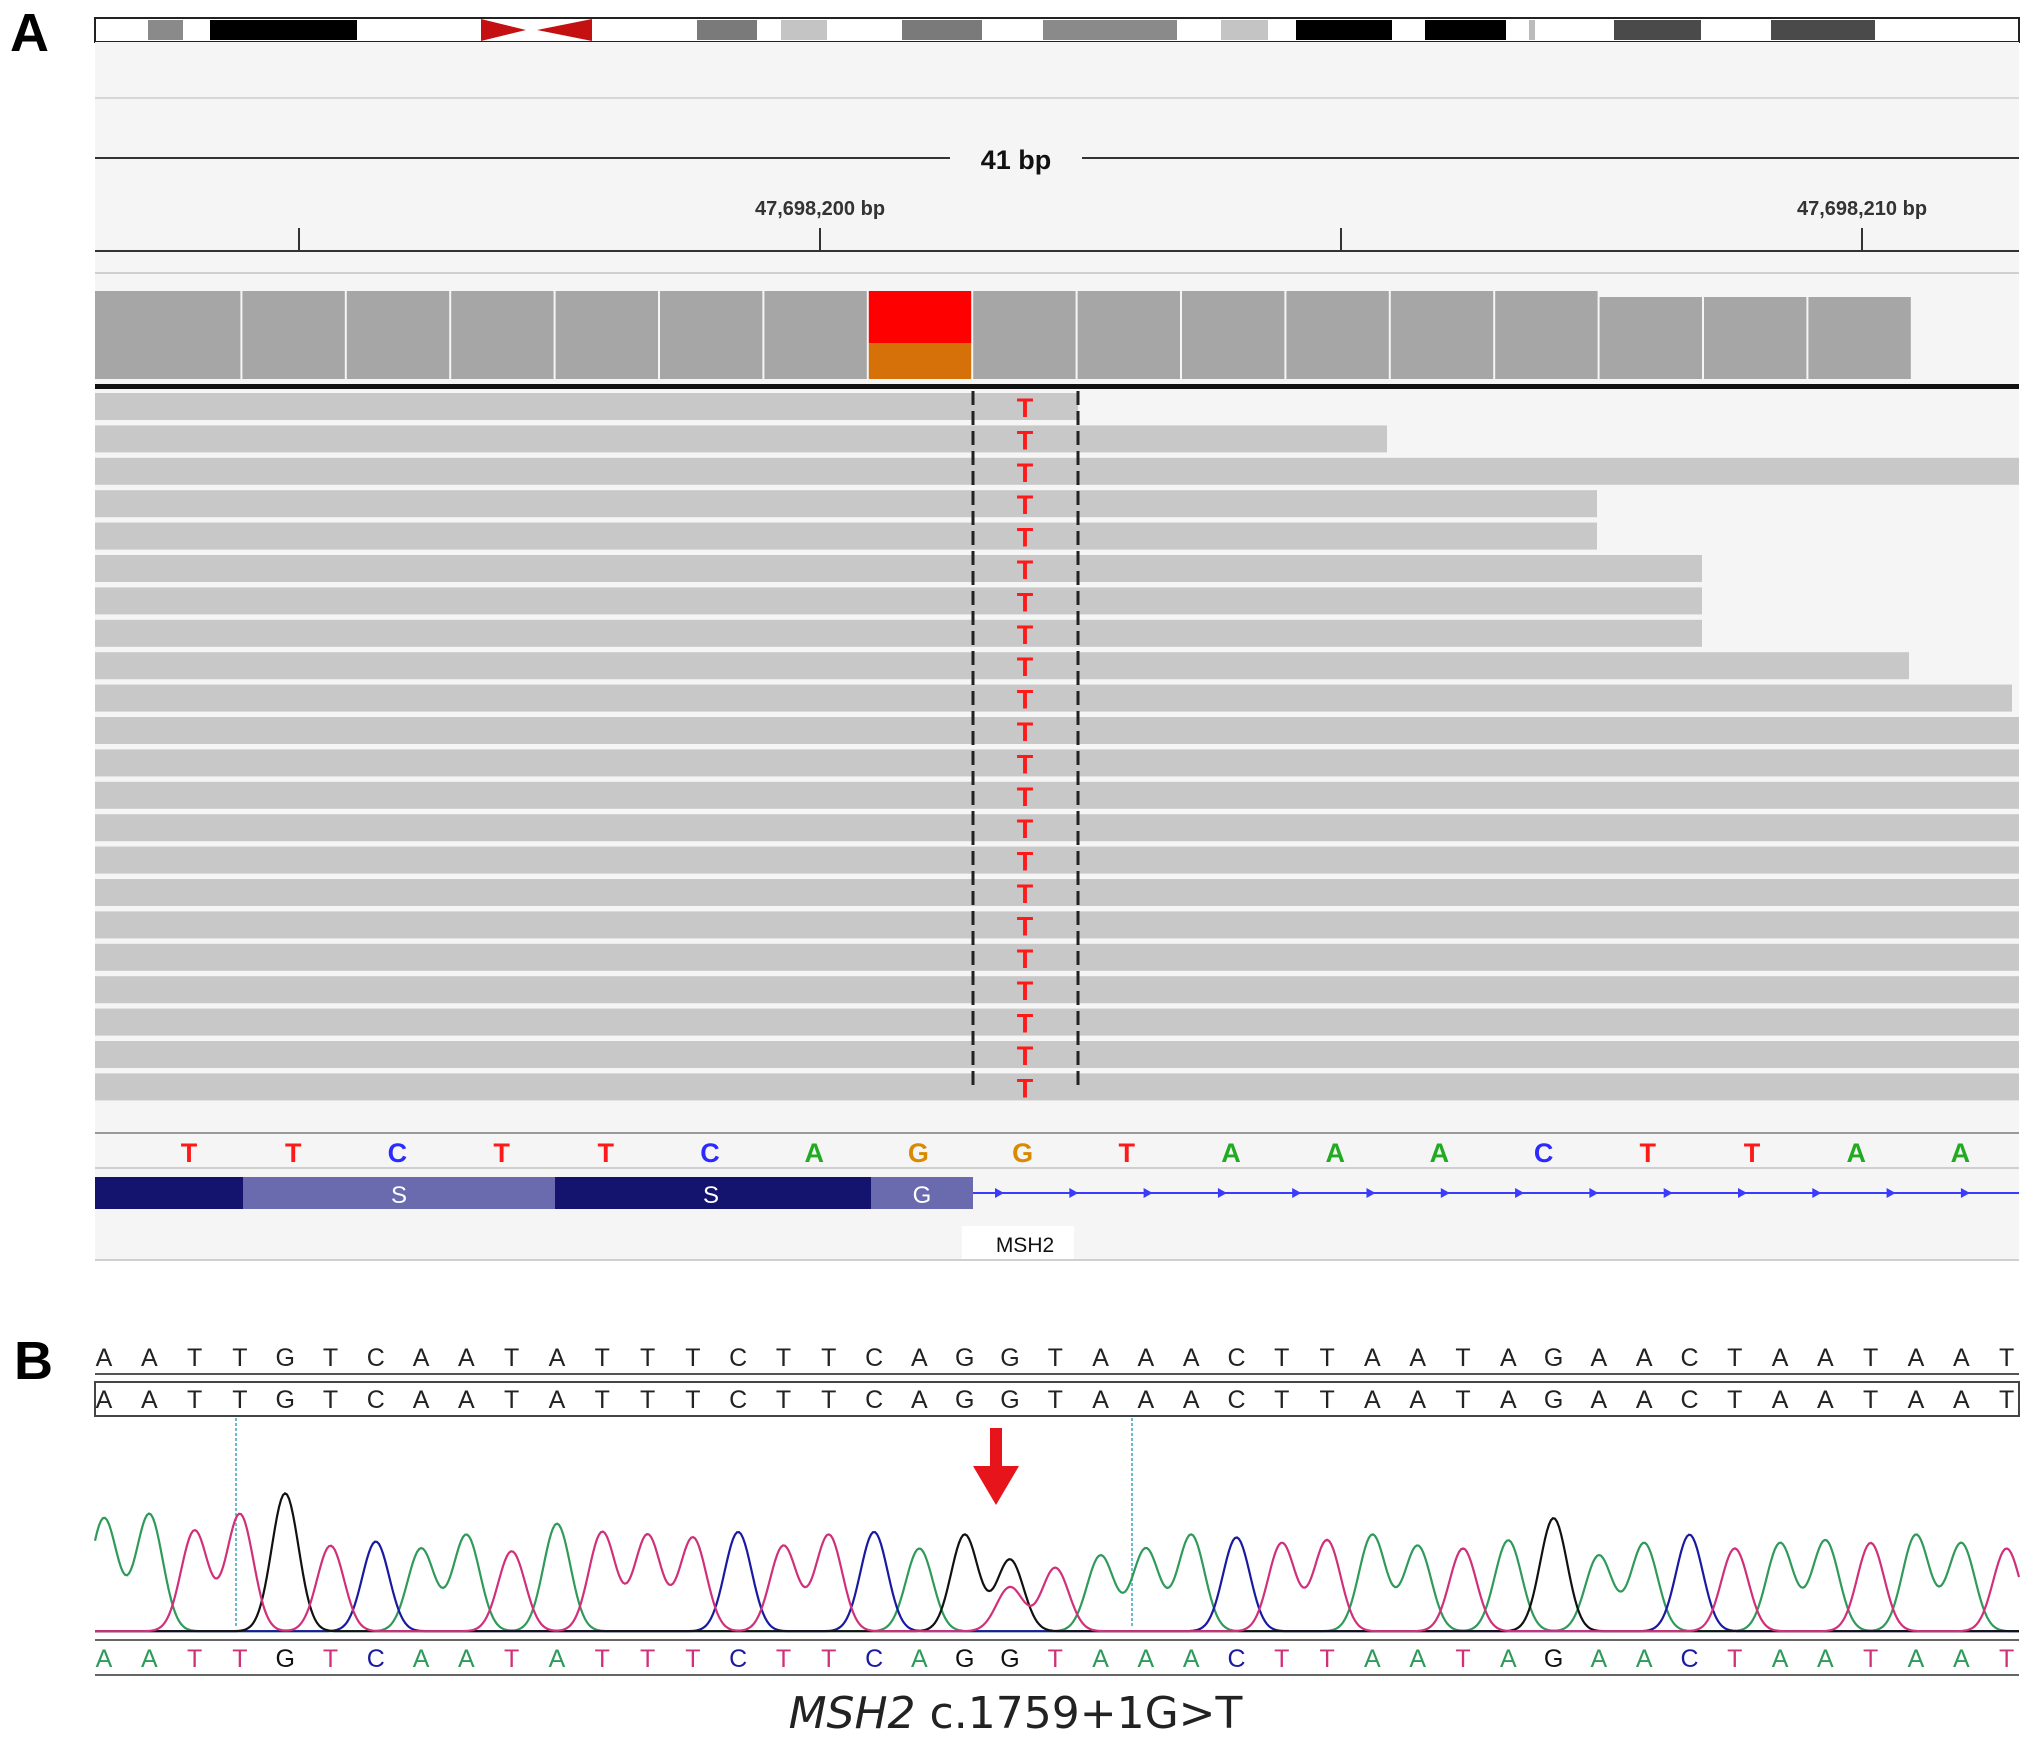 The image size is (2031, 1746). What do you see at coordinates (1057, 1218) in the screenshot?
I see `gene-track: S S G MSH2` at bounding box center [1057, 1218].